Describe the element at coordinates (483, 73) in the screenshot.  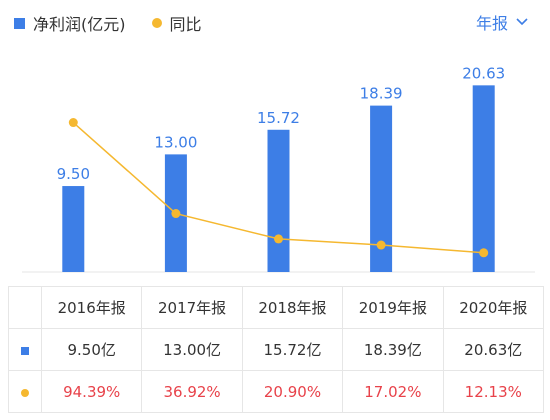
I see `bar-value-label: 20.63` at that location.